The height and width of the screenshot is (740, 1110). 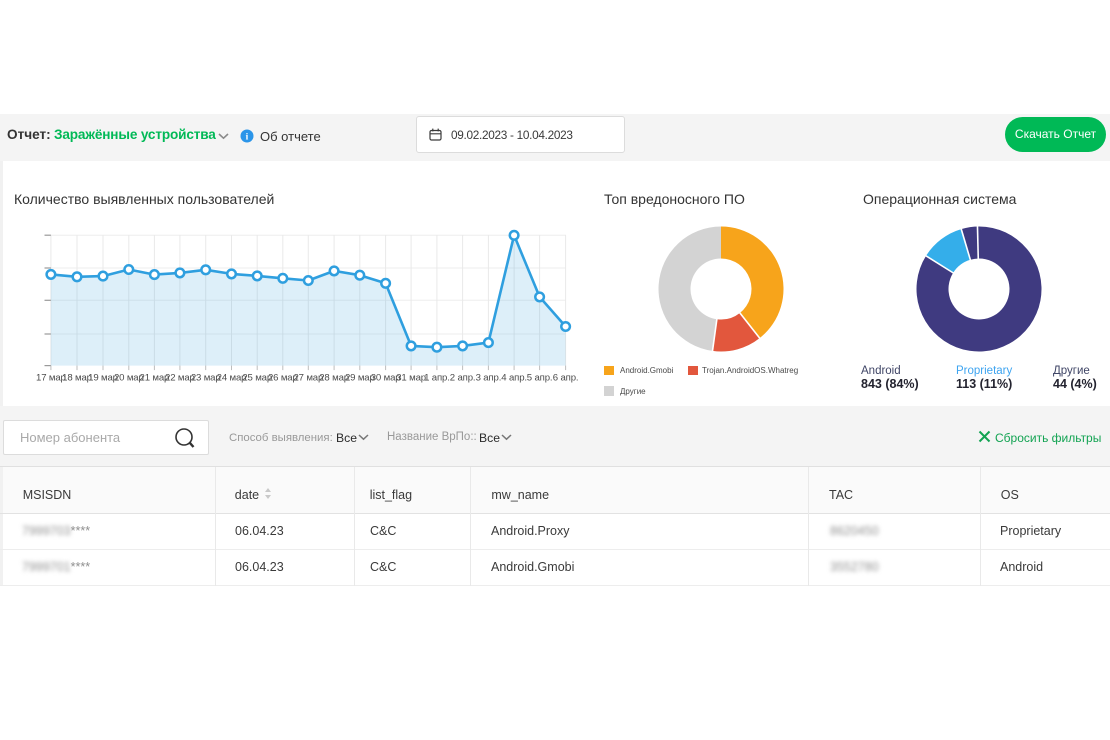 I want to click on svg-text: 4 апр., so click(x=514, y=378).